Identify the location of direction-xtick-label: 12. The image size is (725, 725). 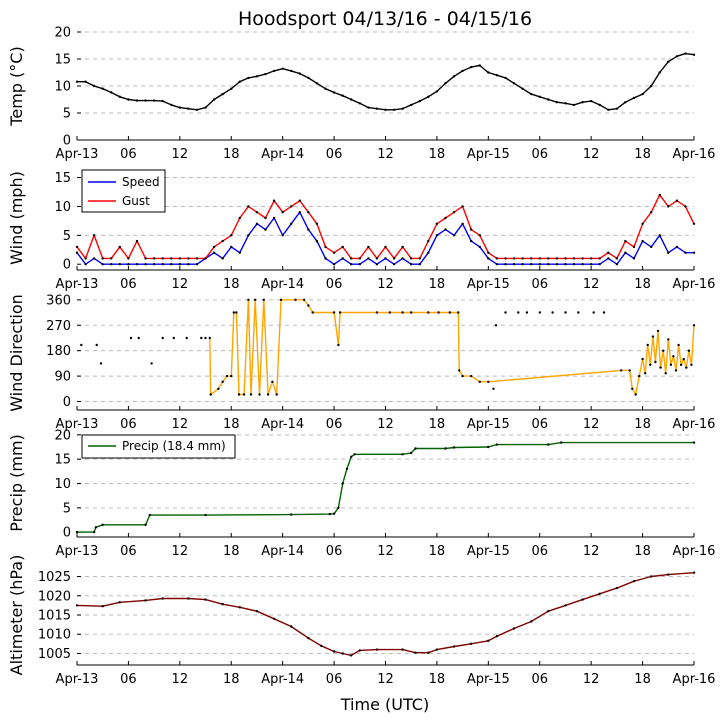
(180, 424).